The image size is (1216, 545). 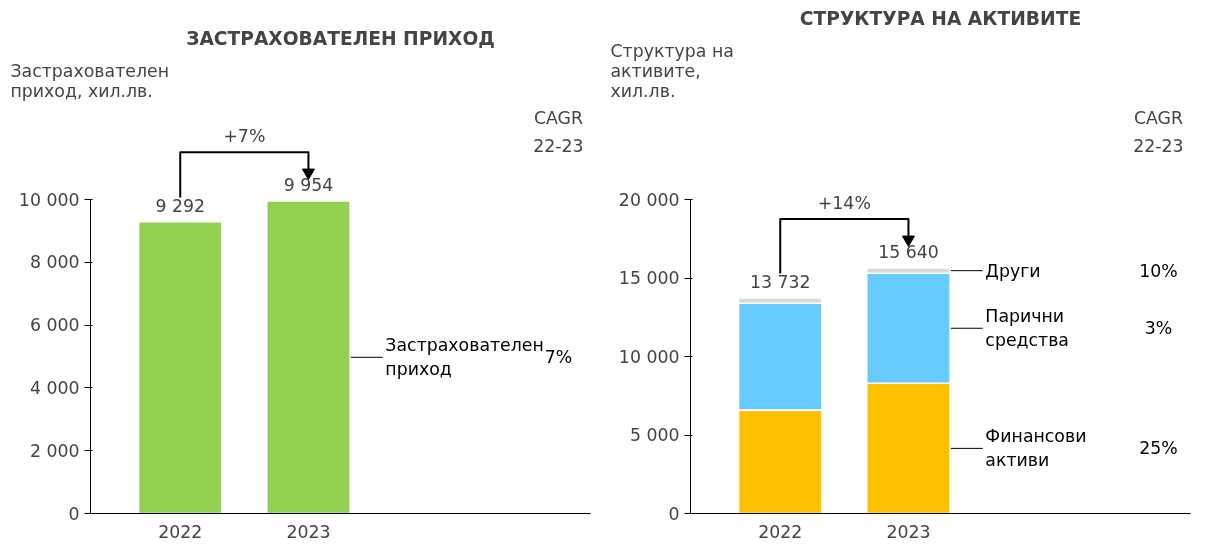 What do you see at coordinates (908, 252) in the screenshot?
I see `total-label: 15 640` at bounding box center [908, 252].